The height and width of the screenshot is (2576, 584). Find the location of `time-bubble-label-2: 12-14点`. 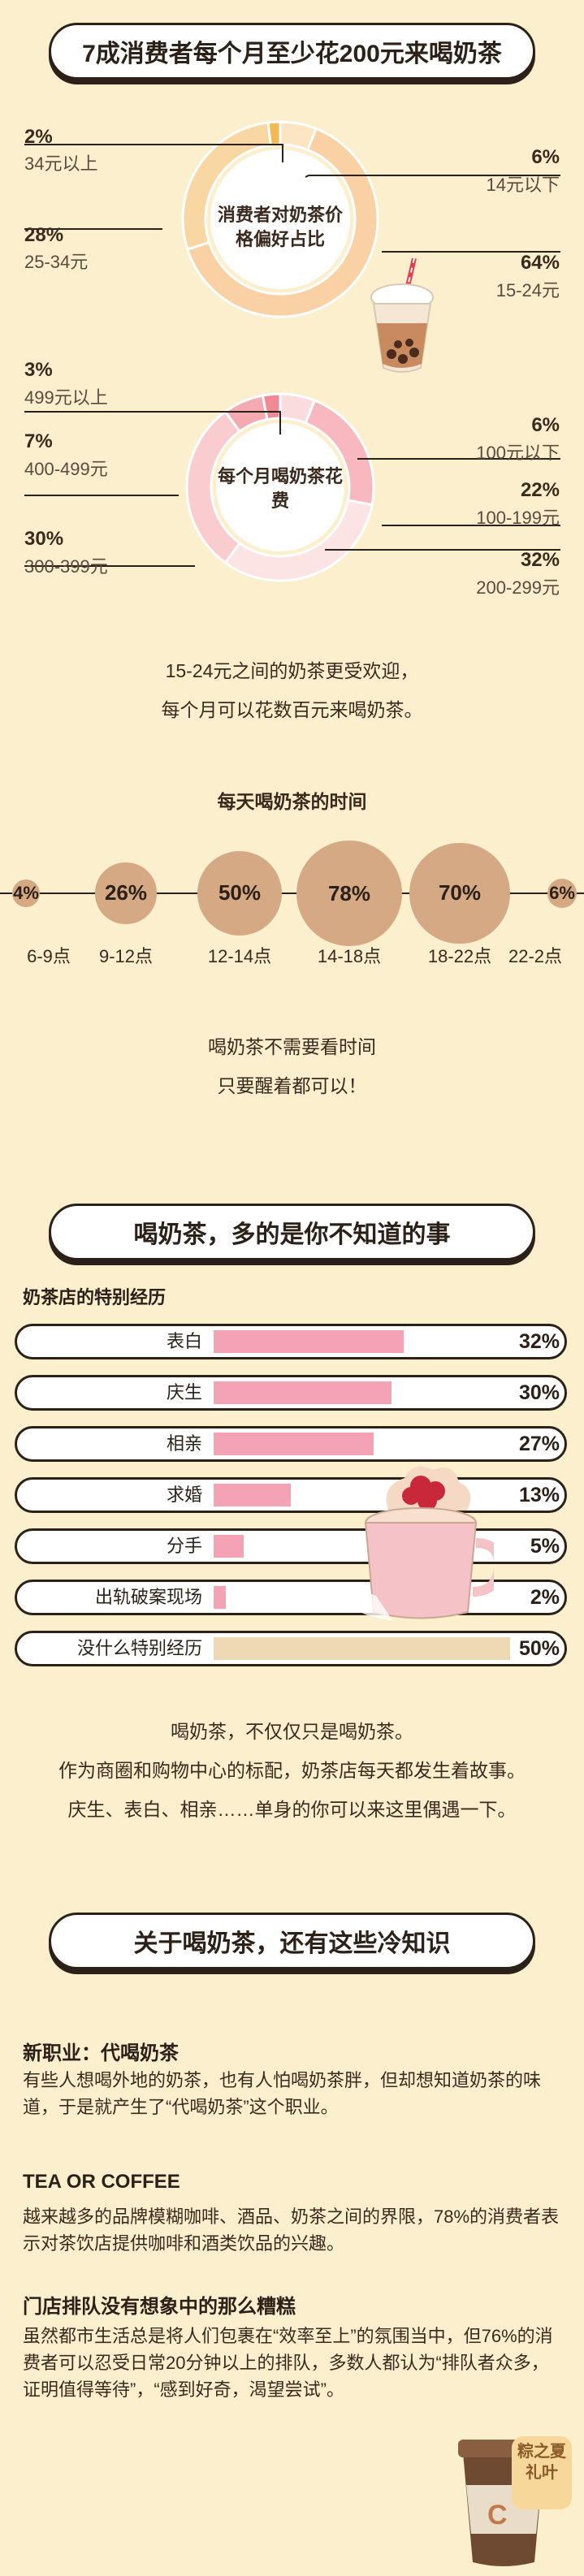

time-bubble-label-2: 12-14点 is located at coordinates (240, 956).